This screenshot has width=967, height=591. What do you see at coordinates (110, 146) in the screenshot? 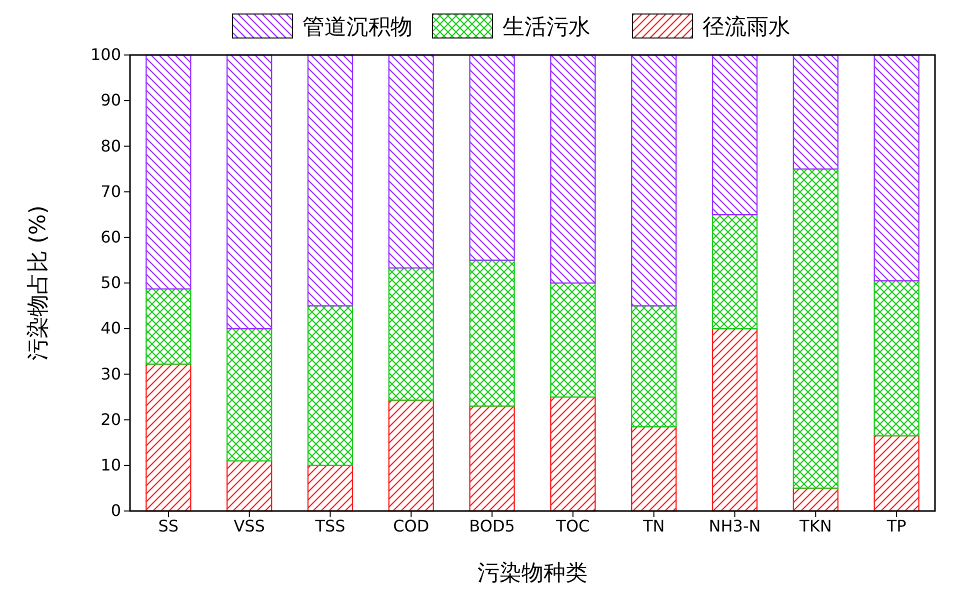
I see `y-tick-label: 80` at bounding box center [110, 146].